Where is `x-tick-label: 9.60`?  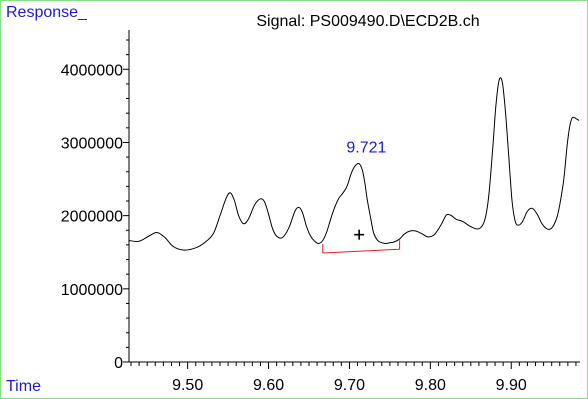 x-tick-label: 9.60 is located at coordinates (268, 385).